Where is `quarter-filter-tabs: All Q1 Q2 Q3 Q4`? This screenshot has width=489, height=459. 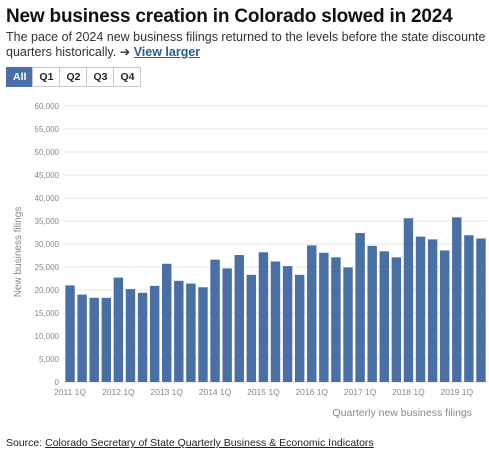 quarter-filter-tabs: All Q1 Q2 Q3 Q4 is located at coordinates (74, 77).